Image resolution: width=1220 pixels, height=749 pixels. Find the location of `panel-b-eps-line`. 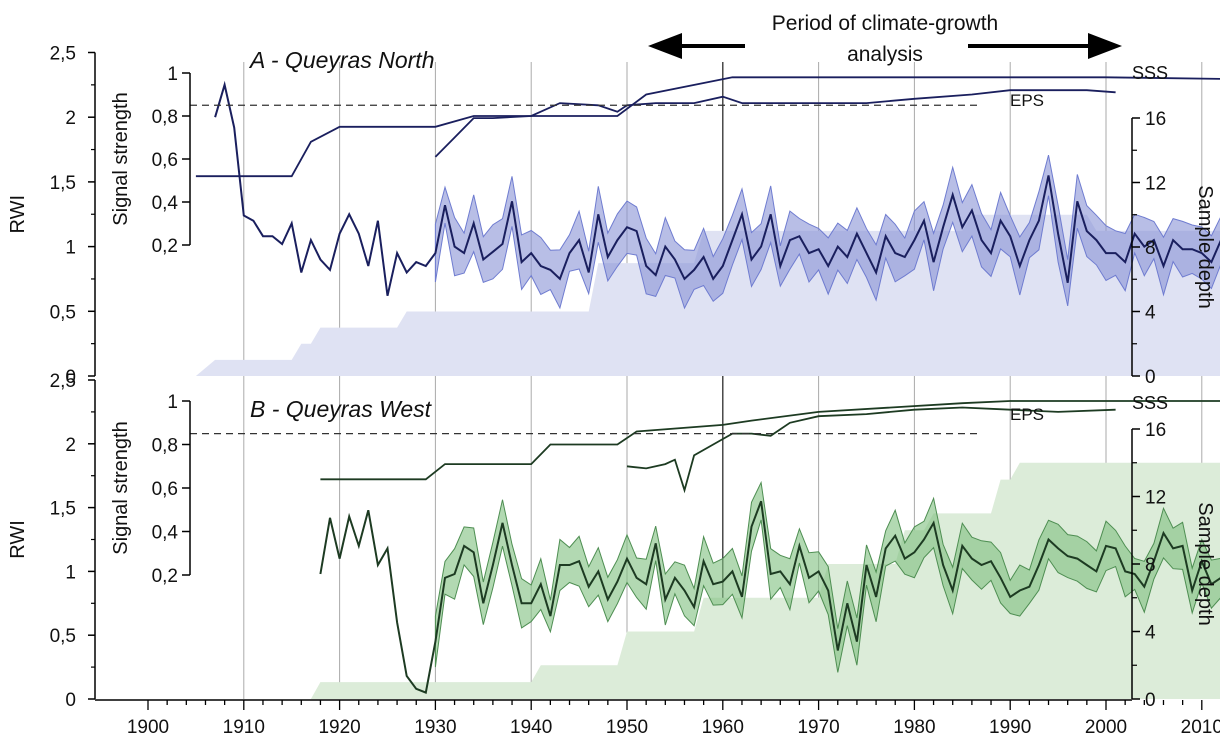

panel-b-eps-line is located at coordinates (871, 450).